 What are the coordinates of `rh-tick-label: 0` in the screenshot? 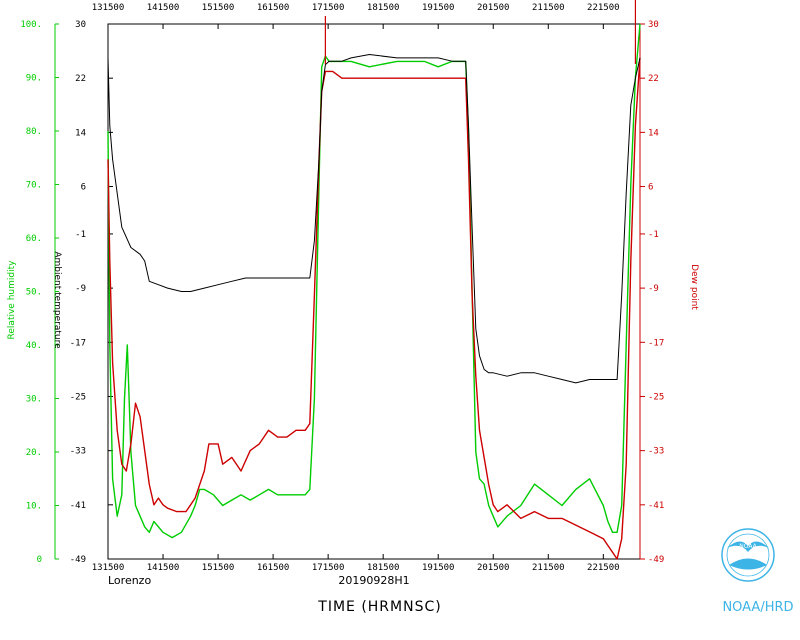 It's located at (39, 560).